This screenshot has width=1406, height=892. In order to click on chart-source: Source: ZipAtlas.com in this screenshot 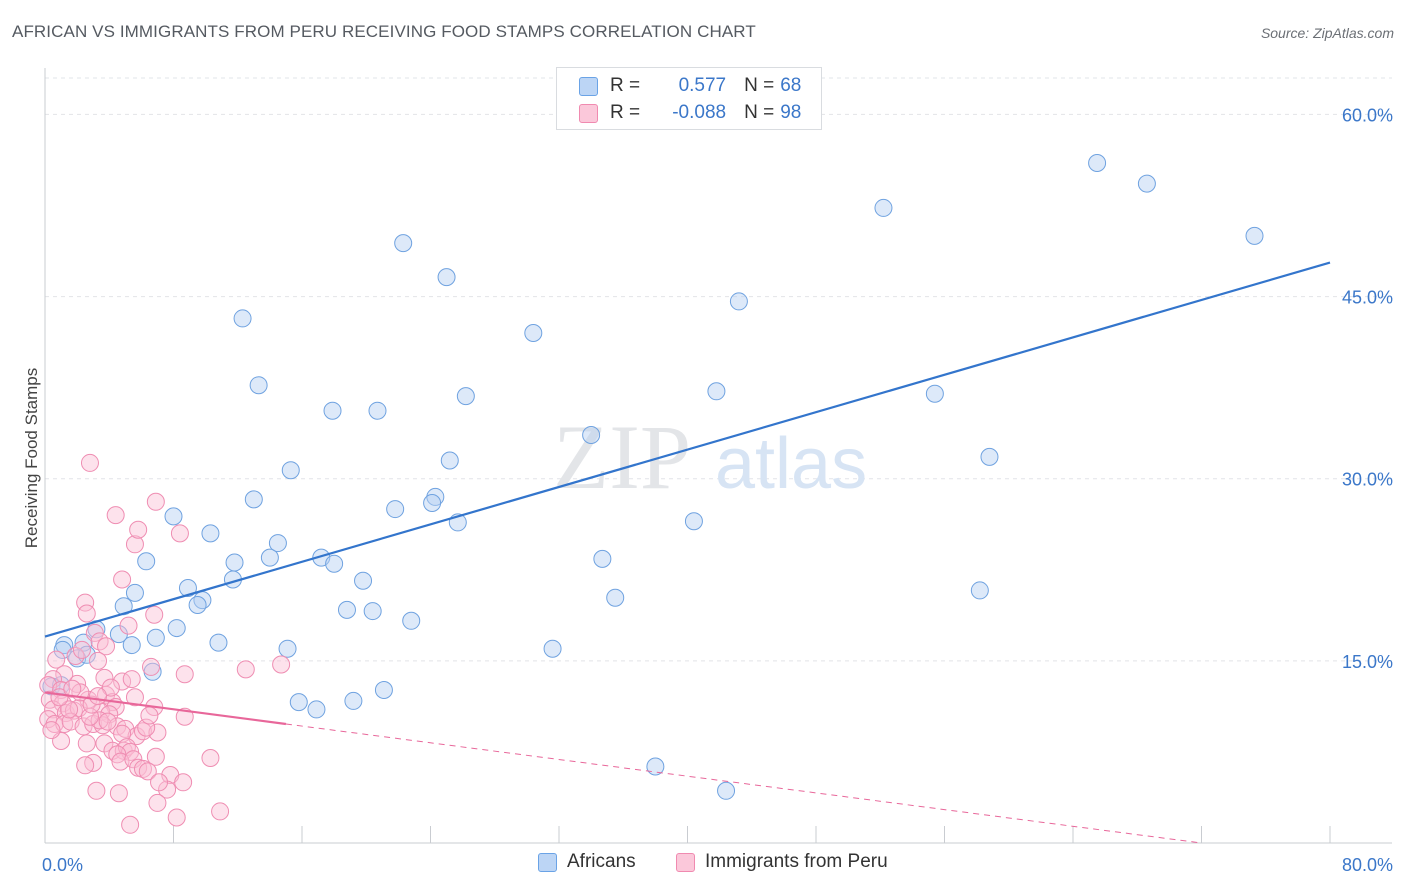, I will do `click(1327, 33)`.